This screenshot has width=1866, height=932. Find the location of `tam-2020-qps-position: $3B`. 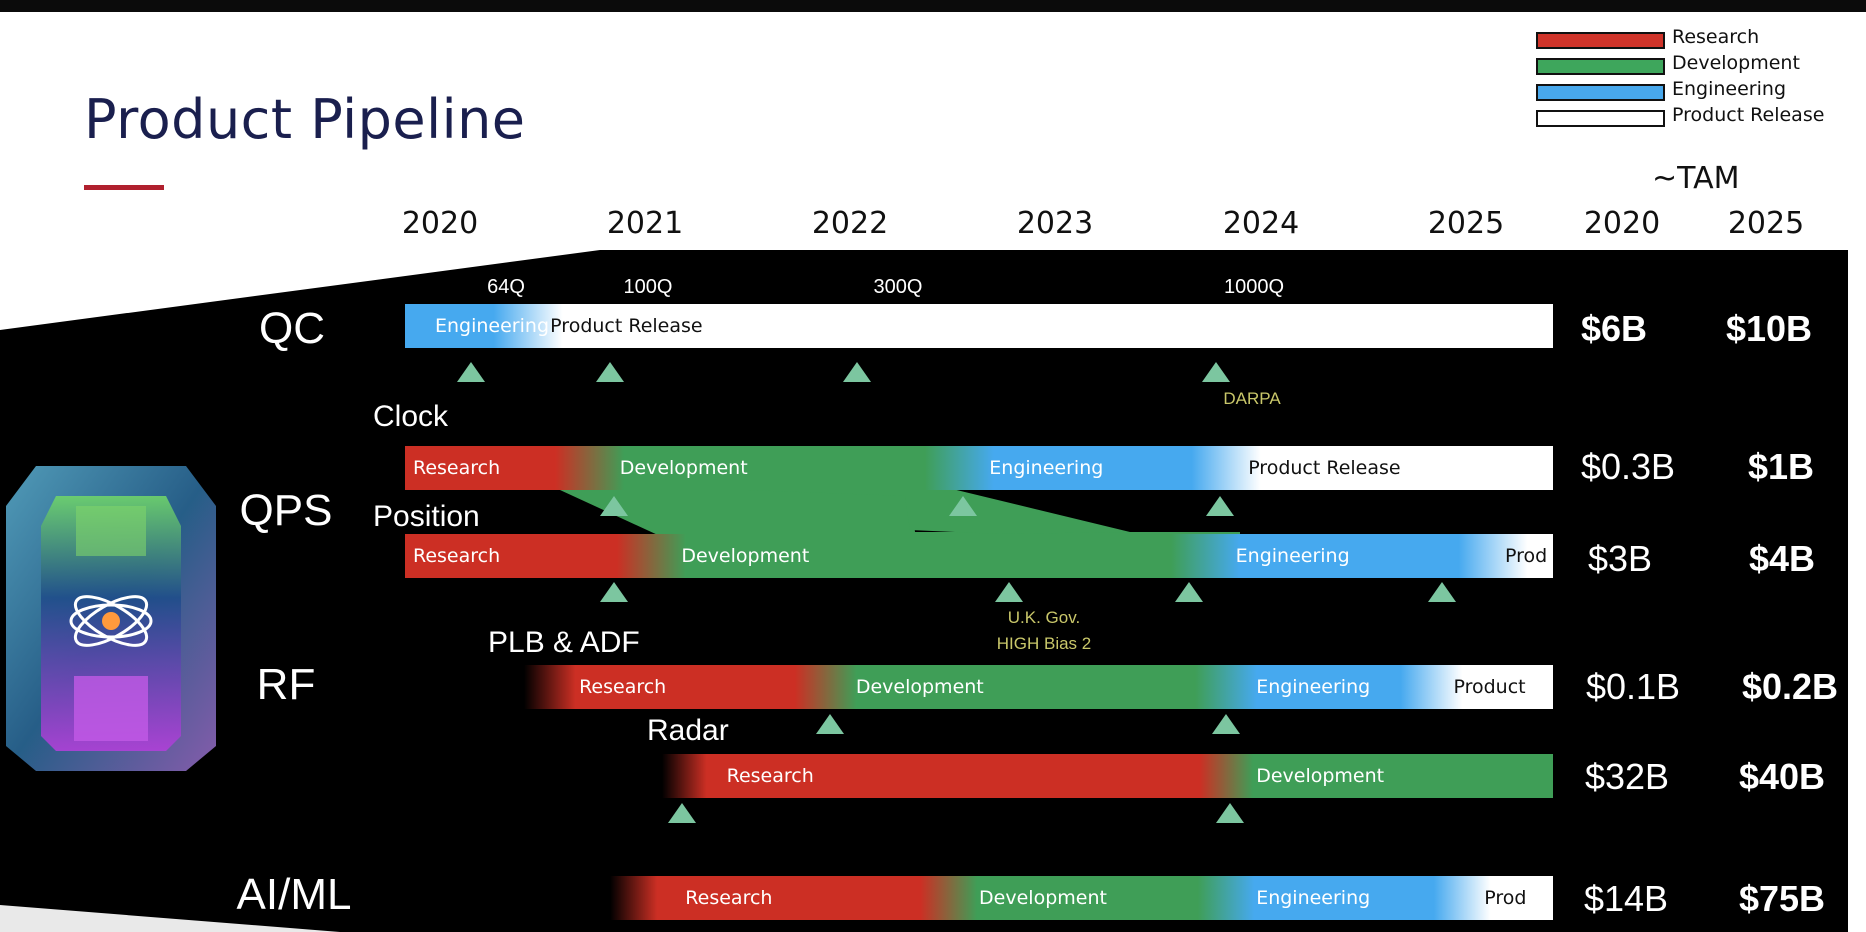

tam-2020-qps-position: $3B is located at coordinates (1620, 558).